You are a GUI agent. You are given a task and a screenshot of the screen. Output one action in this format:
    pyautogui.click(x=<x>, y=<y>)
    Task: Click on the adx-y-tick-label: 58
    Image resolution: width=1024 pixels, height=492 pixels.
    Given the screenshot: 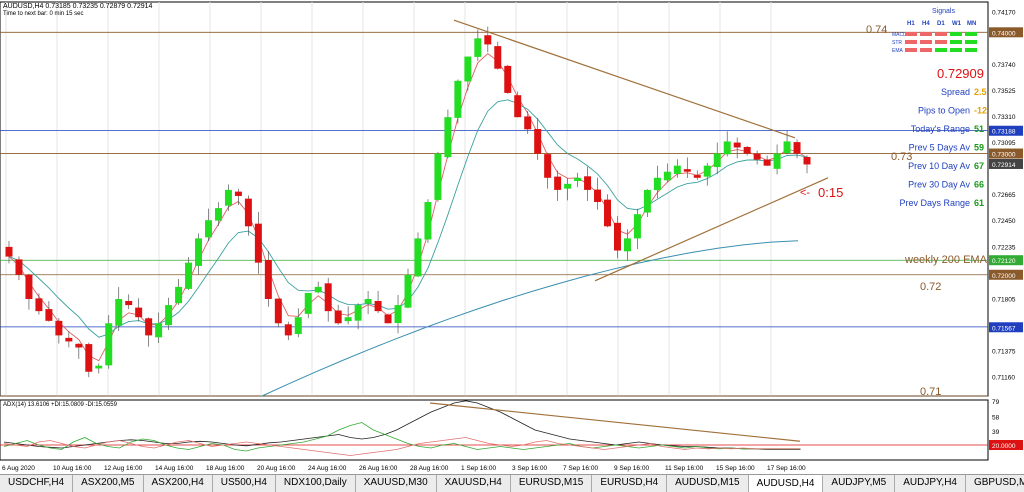 What is the action you would take?
    pyautogui.click(x=996, y=418)
    